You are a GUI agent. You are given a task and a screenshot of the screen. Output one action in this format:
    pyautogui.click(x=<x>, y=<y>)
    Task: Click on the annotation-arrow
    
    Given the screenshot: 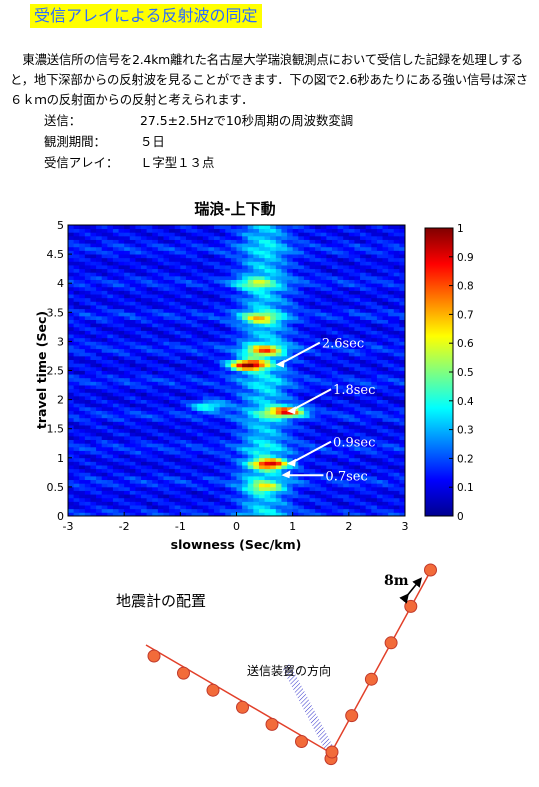 What is the action you would take?
    pyautogui.click(x=310, y=400)
    